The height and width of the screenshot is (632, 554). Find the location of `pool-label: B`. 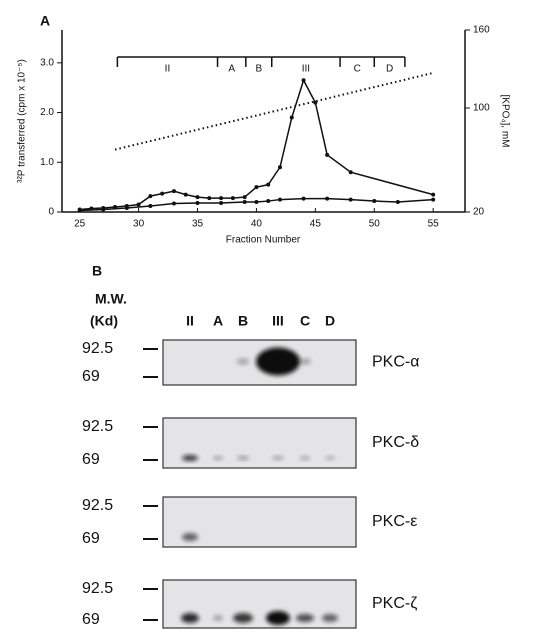

pool-label: B is located at coordinates (258, 69).